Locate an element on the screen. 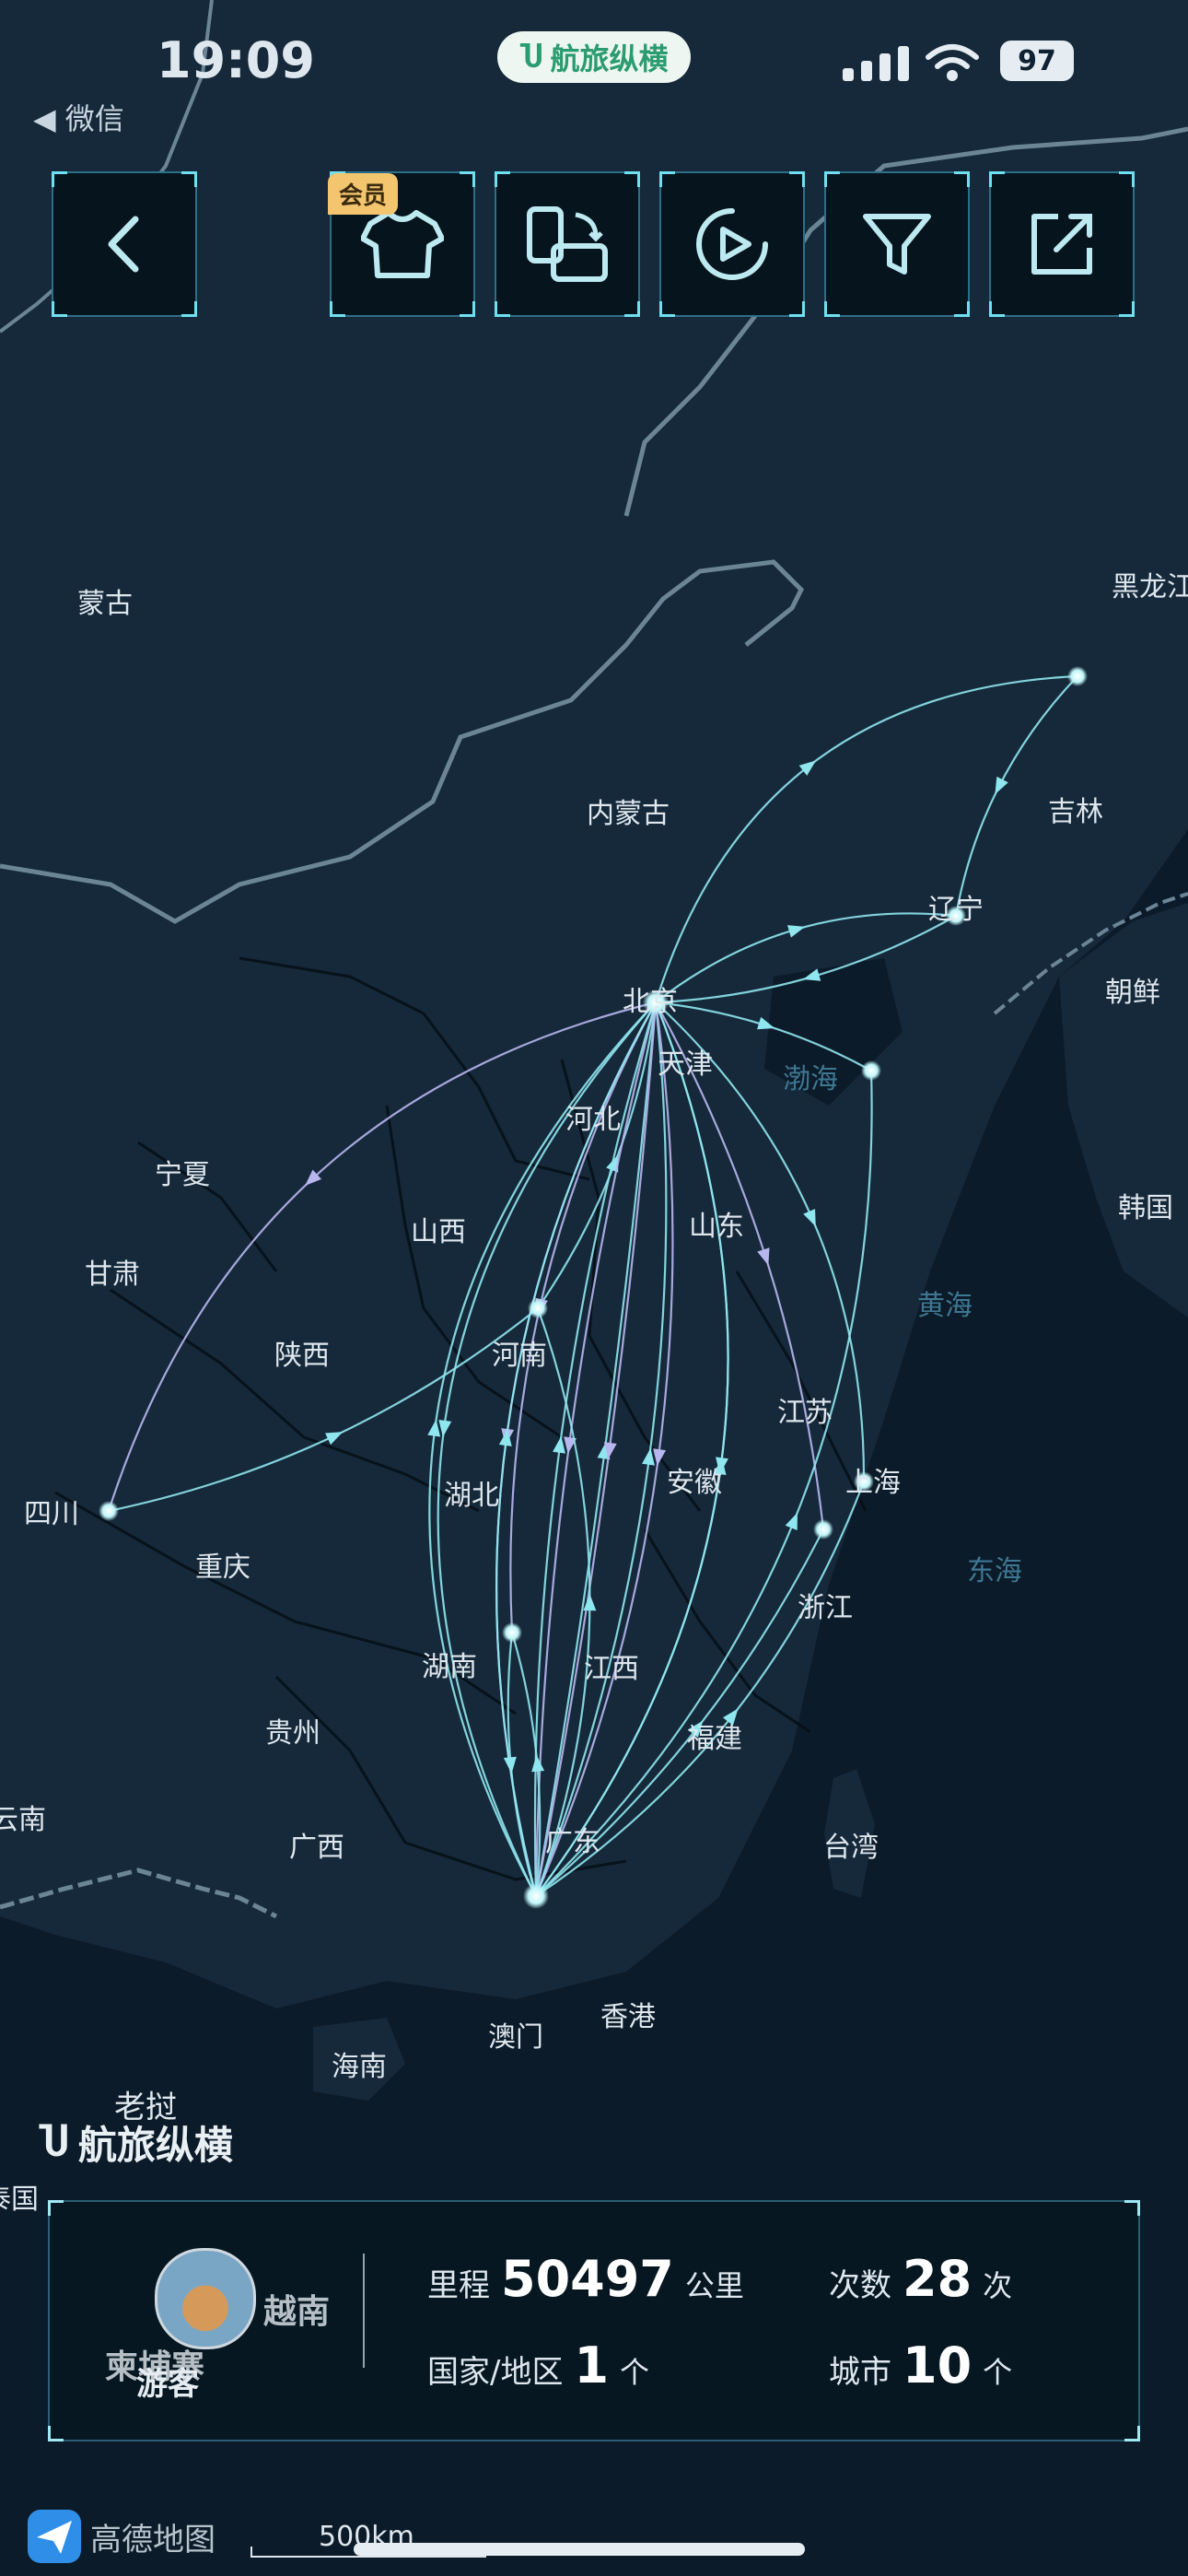 The image size is (1188, 2576). stat-cities-value: 10 is located at coordinates (938, 2365).